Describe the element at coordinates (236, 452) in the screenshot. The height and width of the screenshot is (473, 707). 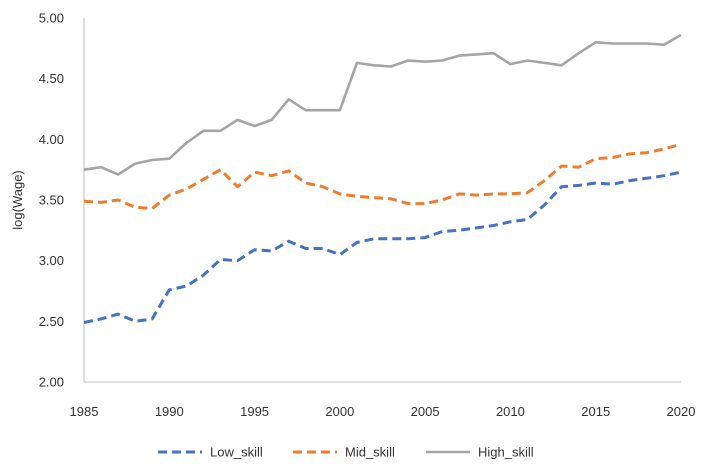
I see `legend-label: Low_skill` at that location.